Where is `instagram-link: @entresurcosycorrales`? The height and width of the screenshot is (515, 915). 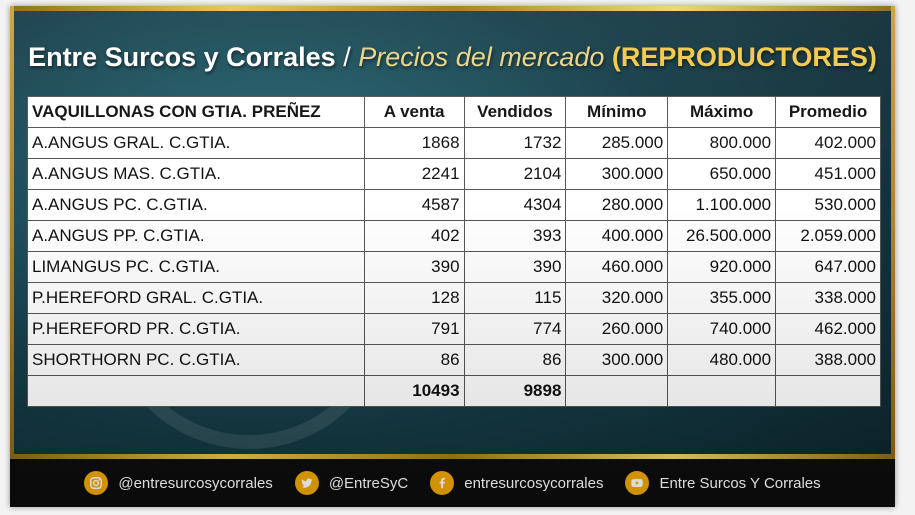 instagram-link: @entresurcosycorrales is located at coordinates (178, 483).